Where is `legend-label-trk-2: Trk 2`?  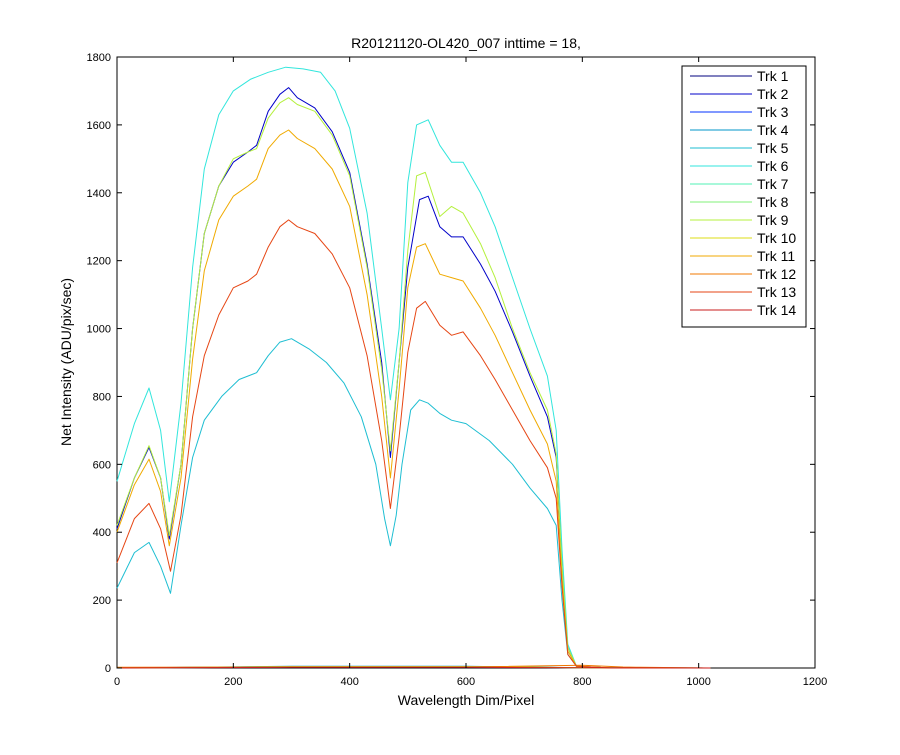 legend-label-trk-2: Trk 2 is located at coordinates (773, 94).